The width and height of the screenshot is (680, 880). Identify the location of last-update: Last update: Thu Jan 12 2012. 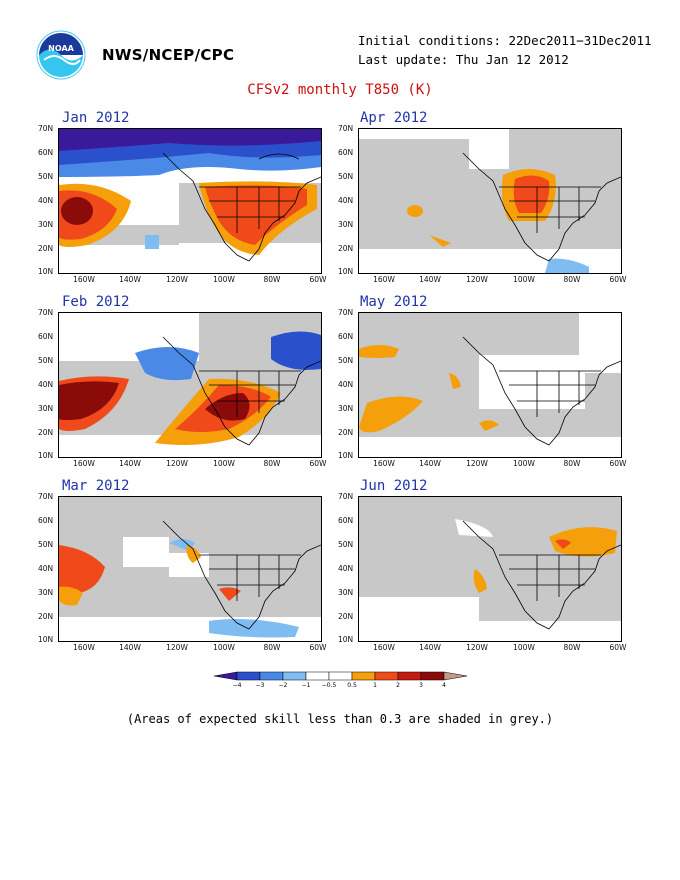
(463, 59).